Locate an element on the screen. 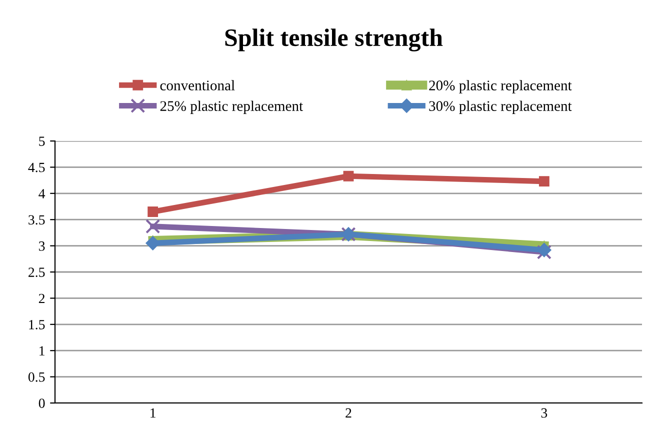 The image size is (667, 436). y-tick-label: 4 is located at coordinates (42, 193).